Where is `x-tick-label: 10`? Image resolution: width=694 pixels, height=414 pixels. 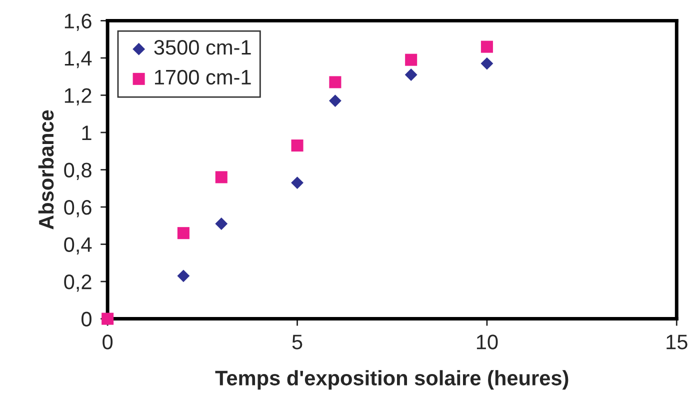
x-tick-label: 10 is located at coordinates (487, 342).